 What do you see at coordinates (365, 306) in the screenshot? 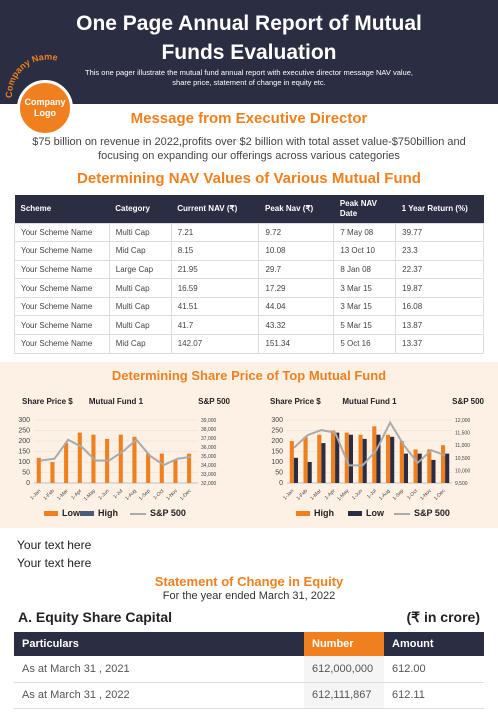
I see `nav-cell: 3 Mar 15` at bounding box center [365, 306].